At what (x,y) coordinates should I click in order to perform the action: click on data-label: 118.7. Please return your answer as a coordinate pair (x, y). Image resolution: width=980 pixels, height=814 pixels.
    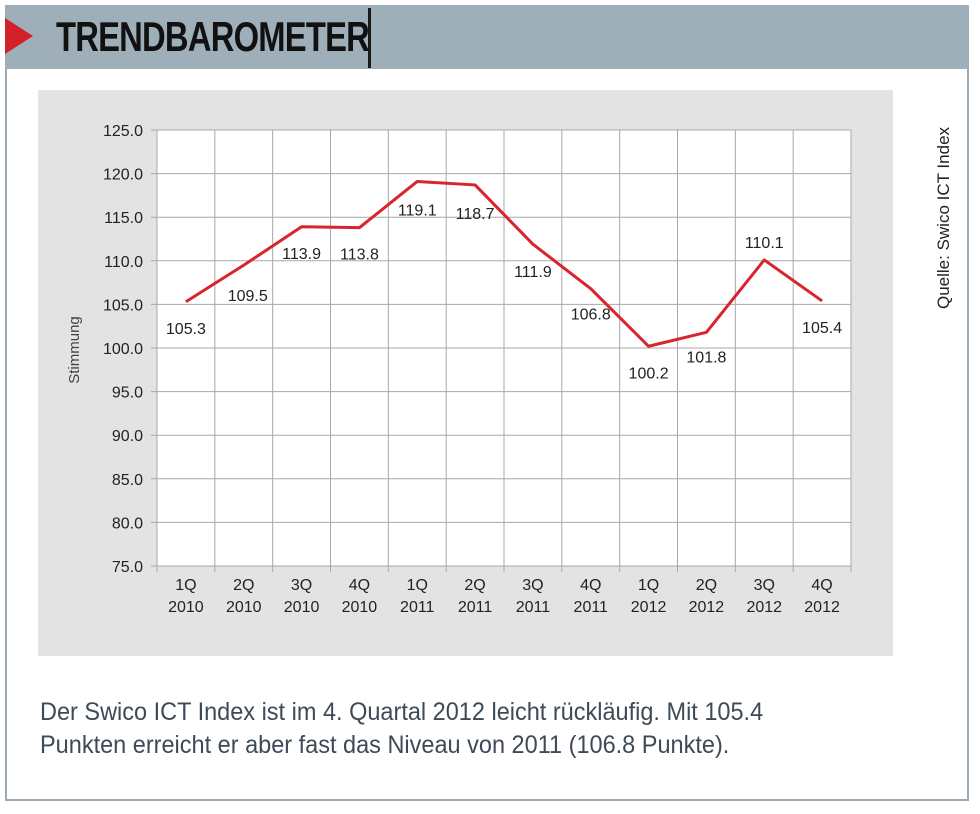
    Looking at the image, I should click on (475, 214).